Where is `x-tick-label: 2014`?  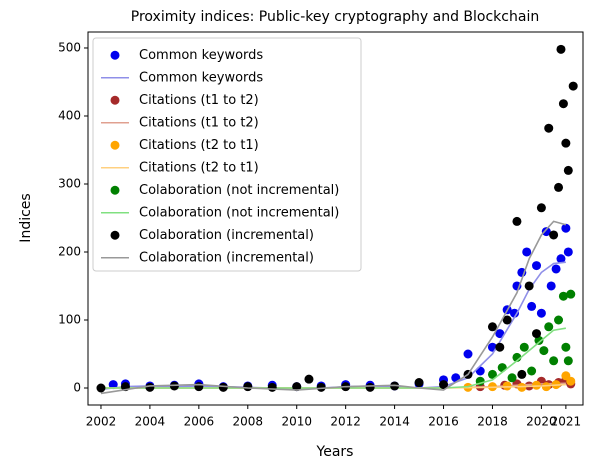
x-tick-label: 2014 is located at coordinates (394, 422).